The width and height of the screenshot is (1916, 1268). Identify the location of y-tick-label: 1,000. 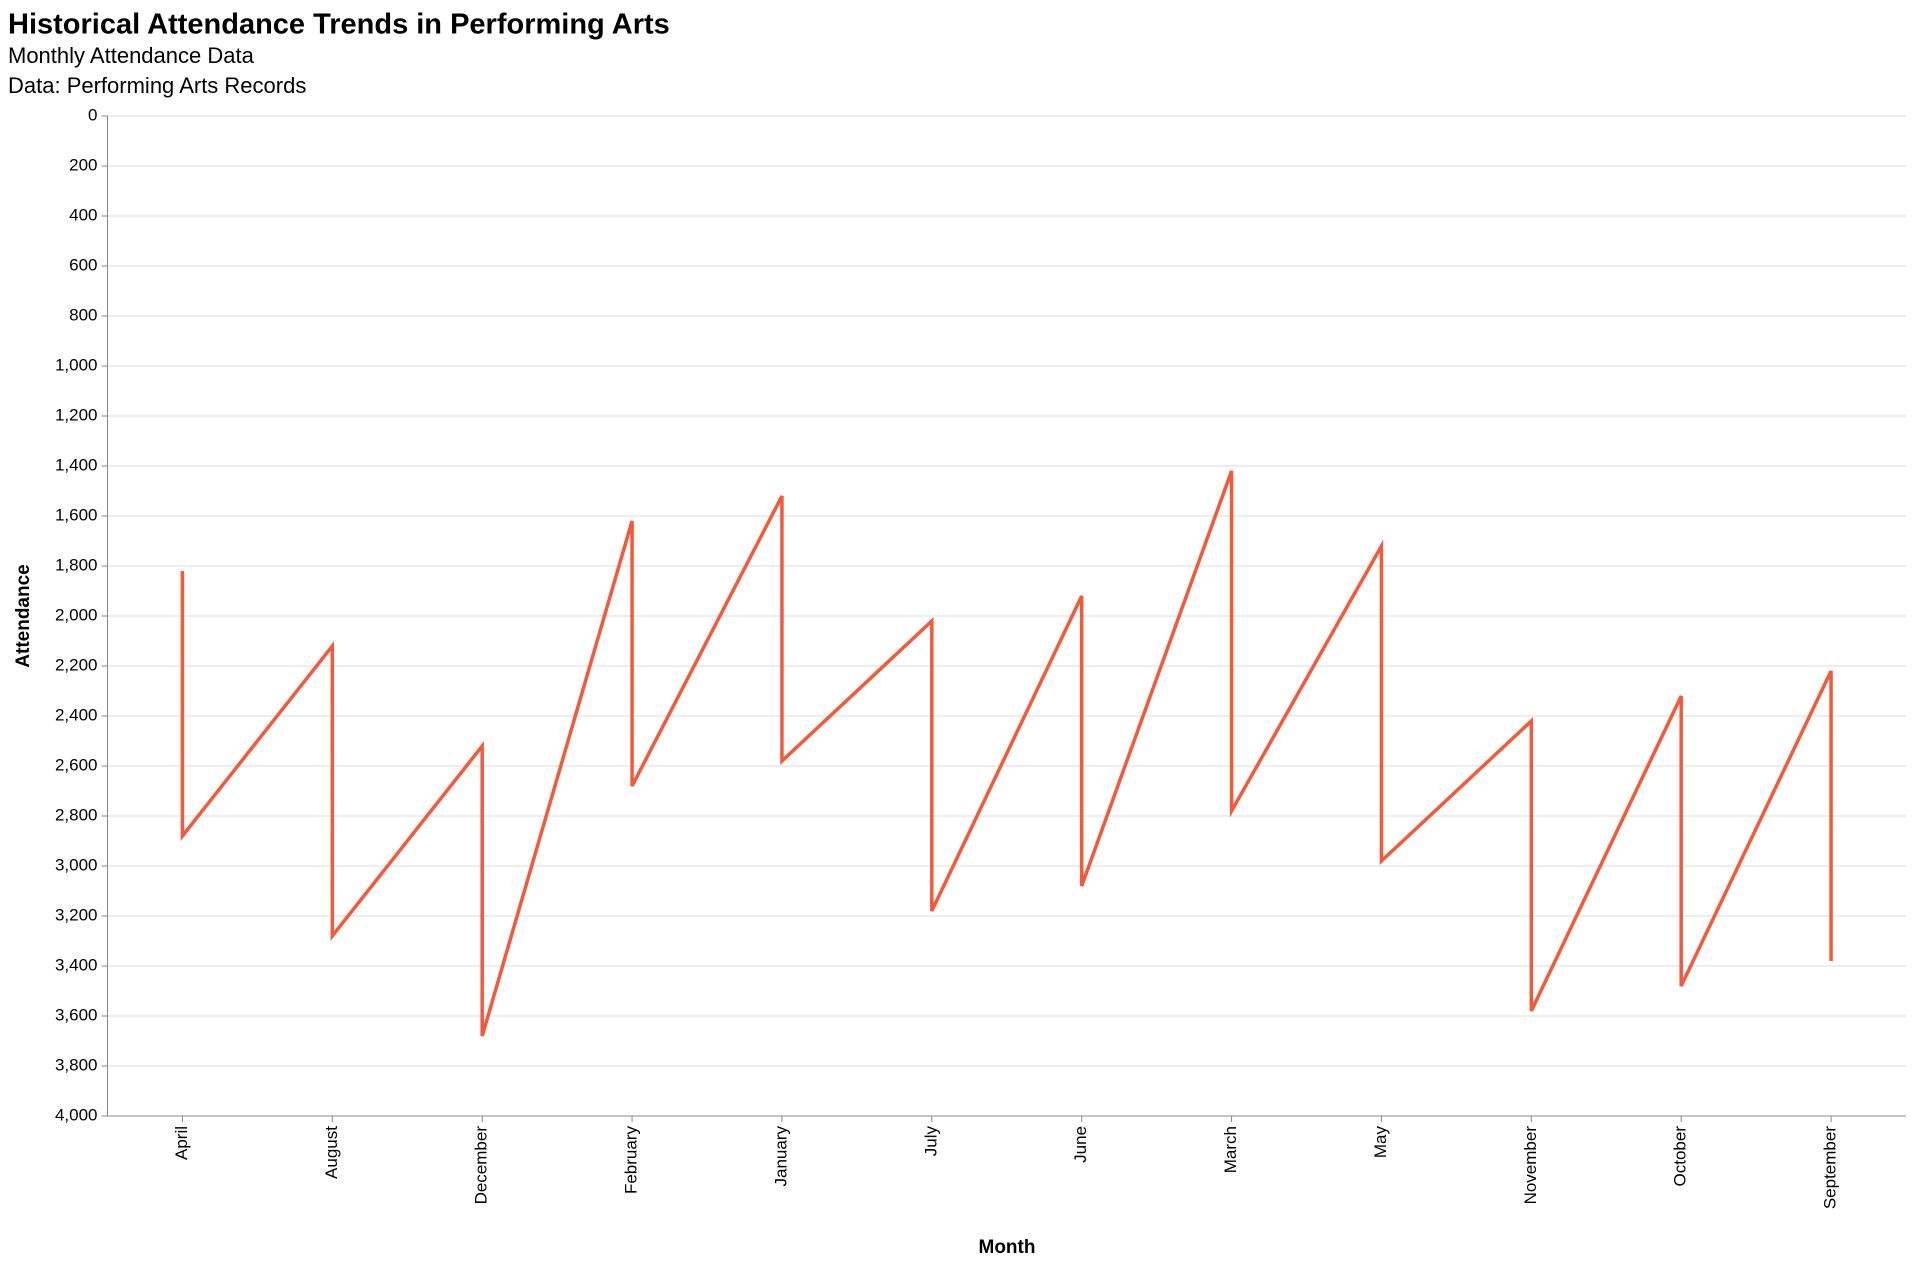
(76, 364).